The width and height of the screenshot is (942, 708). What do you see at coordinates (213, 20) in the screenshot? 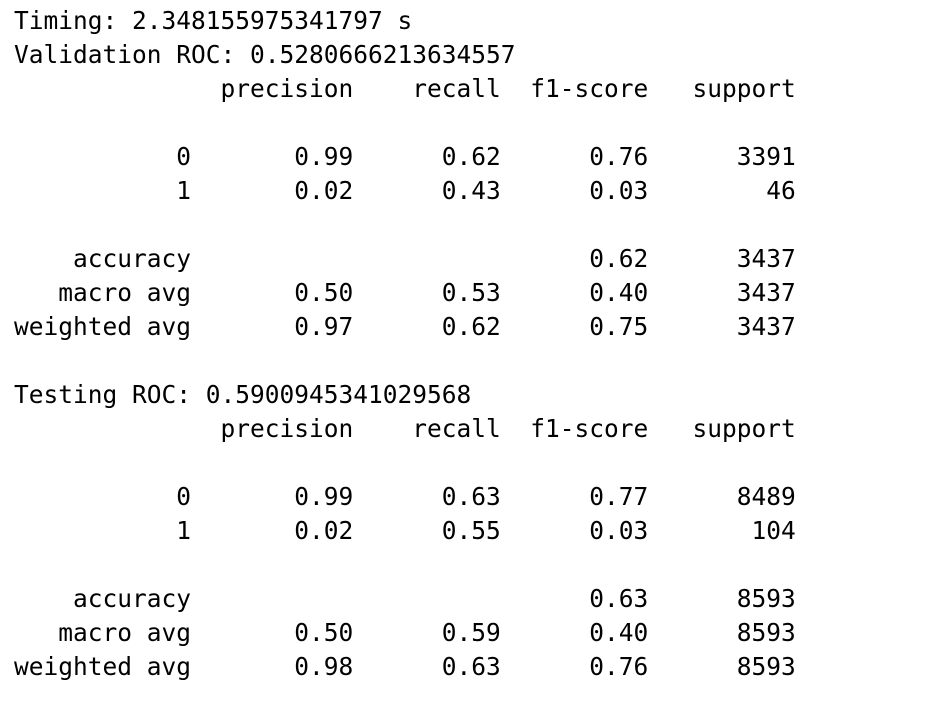
I see `timing-line: Timing: 2.348155975341797 s` at bounding box center [213, 20].